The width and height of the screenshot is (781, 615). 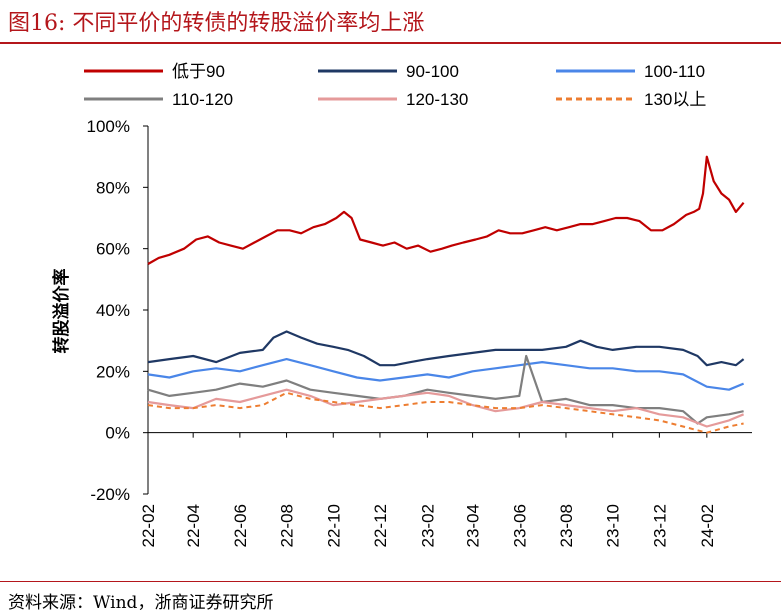 I want to click on x-tick-label: 22-10, so click(x=333, y=525).